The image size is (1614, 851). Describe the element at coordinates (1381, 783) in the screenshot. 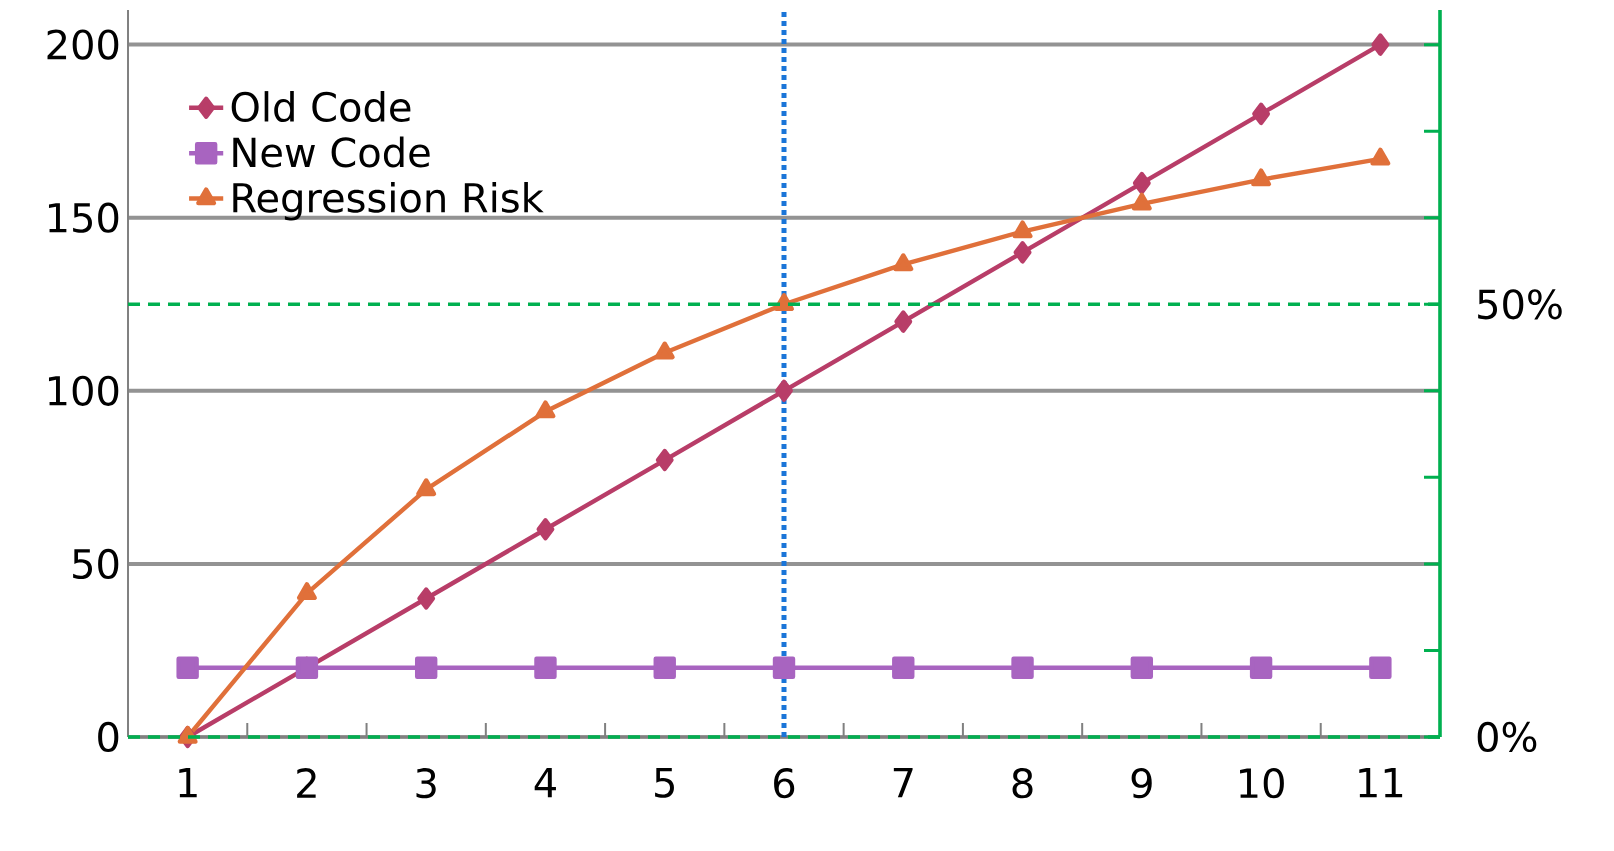

I see `x-tick-label: 11` at that location.